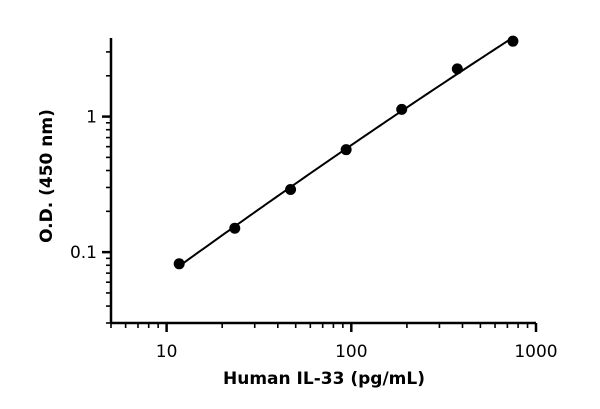 Image resolution: width=600 pixels, height=409 pixels. What do you see at coordinates (83, 253) in the screenshot?
I see `y-tick-label: 0.1` at bounding box center [83, 253].